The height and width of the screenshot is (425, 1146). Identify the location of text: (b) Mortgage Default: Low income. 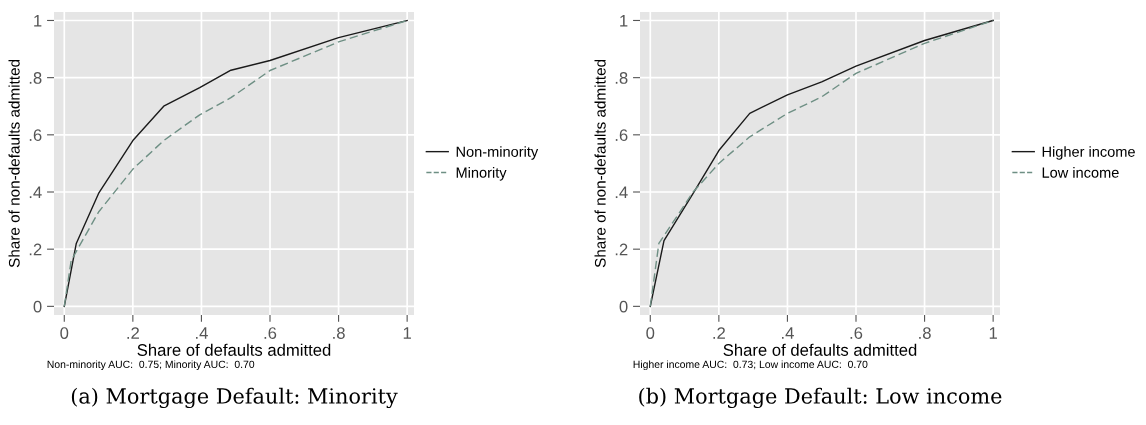
(820, 398).